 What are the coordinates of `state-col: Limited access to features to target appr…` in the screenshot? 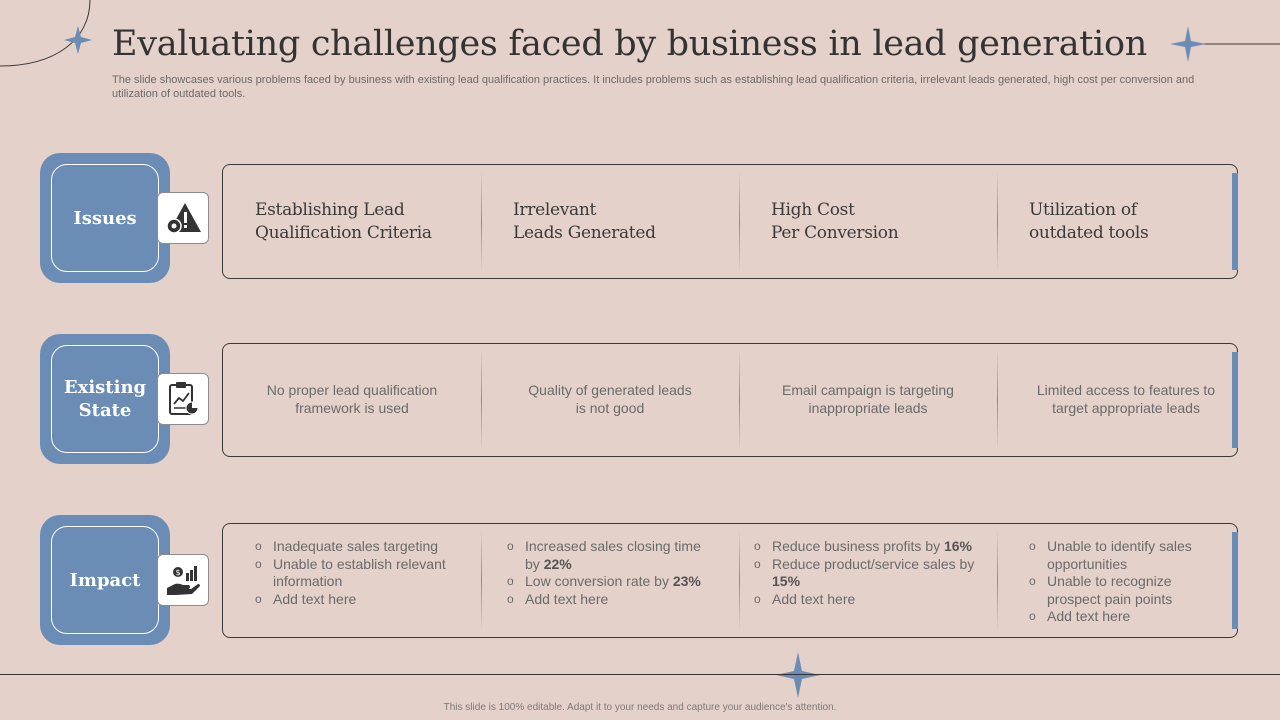 It's located at (1126, 400).